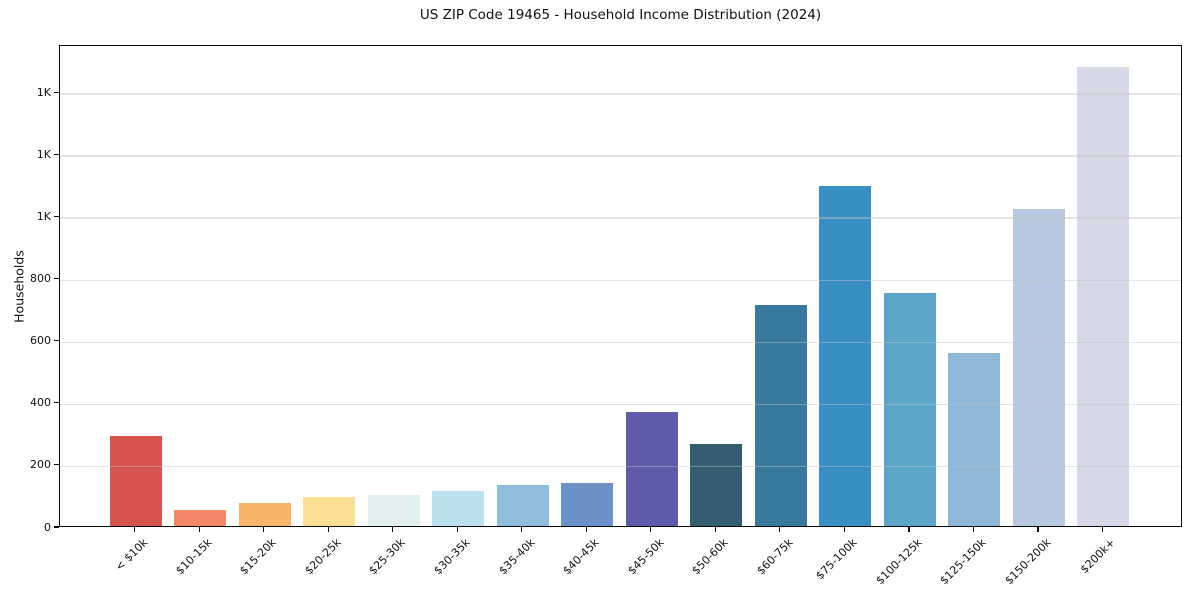 This screenshot has height=590, width=1189. I want to click on x-tick-label-text: $15-20k, so click(258, 557).